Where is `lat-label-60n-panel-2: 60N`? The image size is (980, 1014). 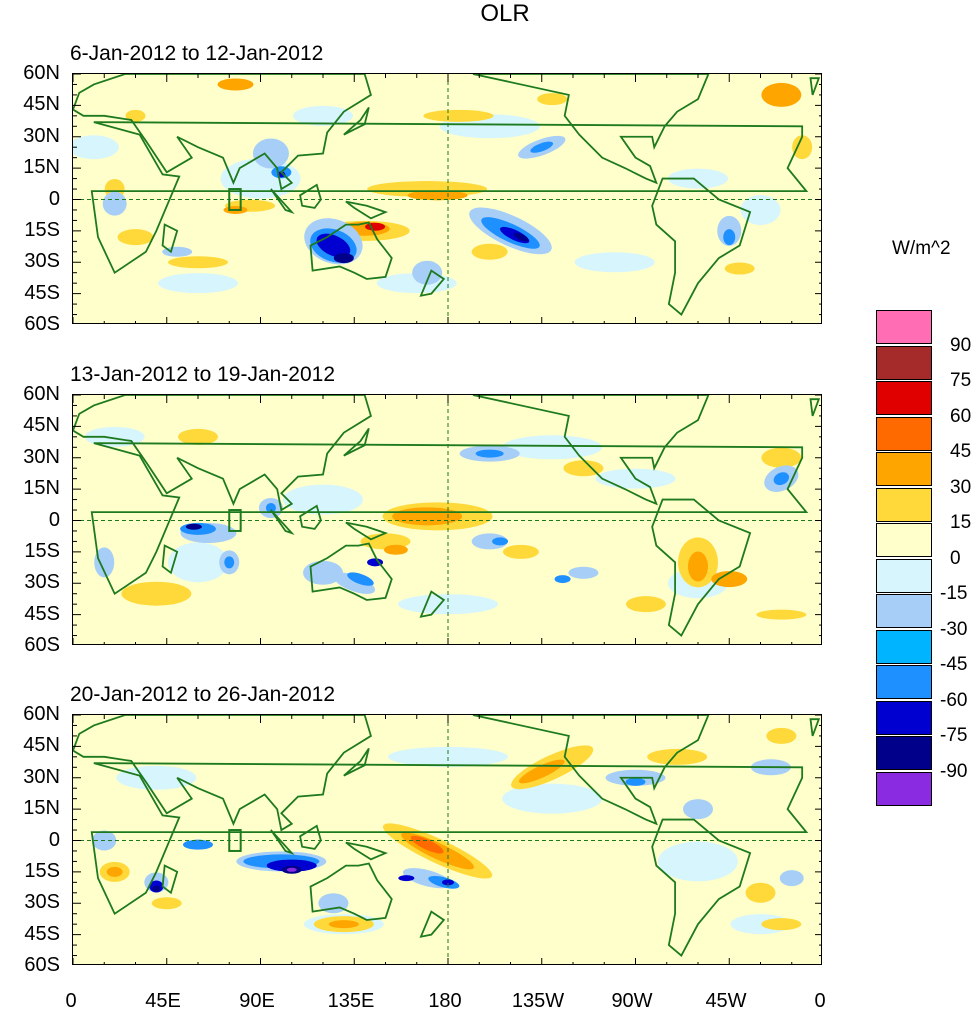
lat-label-60n-panel-2: 60N is located at coordinates (41, 394).